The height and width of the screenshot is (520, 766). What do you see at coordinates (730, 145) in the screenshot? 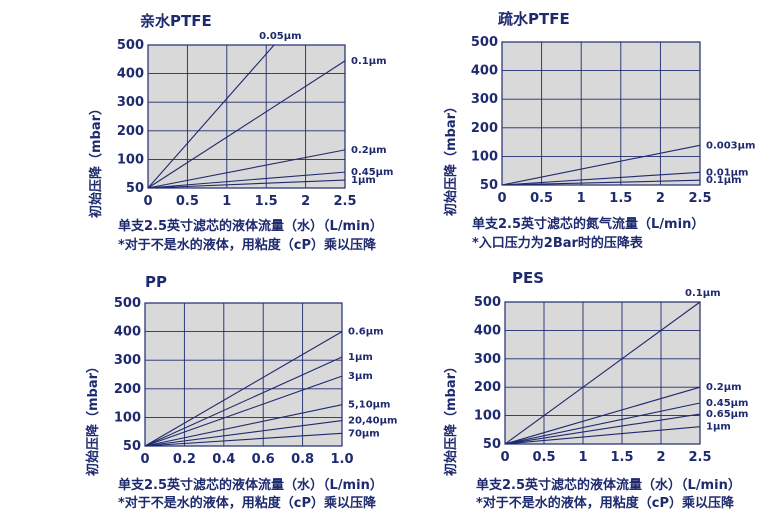
I see `chart-1-series-label: 0.003μm` at bounding box center [730, 145].